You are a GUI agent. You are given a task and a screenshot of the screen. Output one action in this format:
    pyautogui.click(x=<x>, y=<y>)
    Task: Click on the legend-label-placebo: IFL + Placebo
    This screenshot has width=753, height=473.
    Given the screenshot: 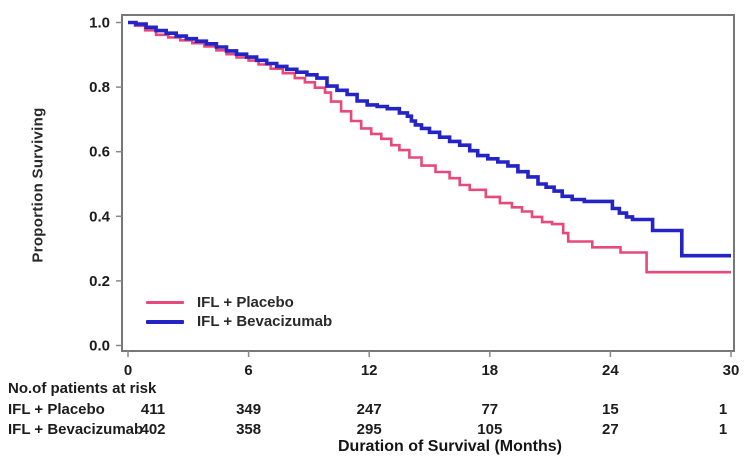 What is the action you would take?
    pyautogui.click(x=245, y=302)
    